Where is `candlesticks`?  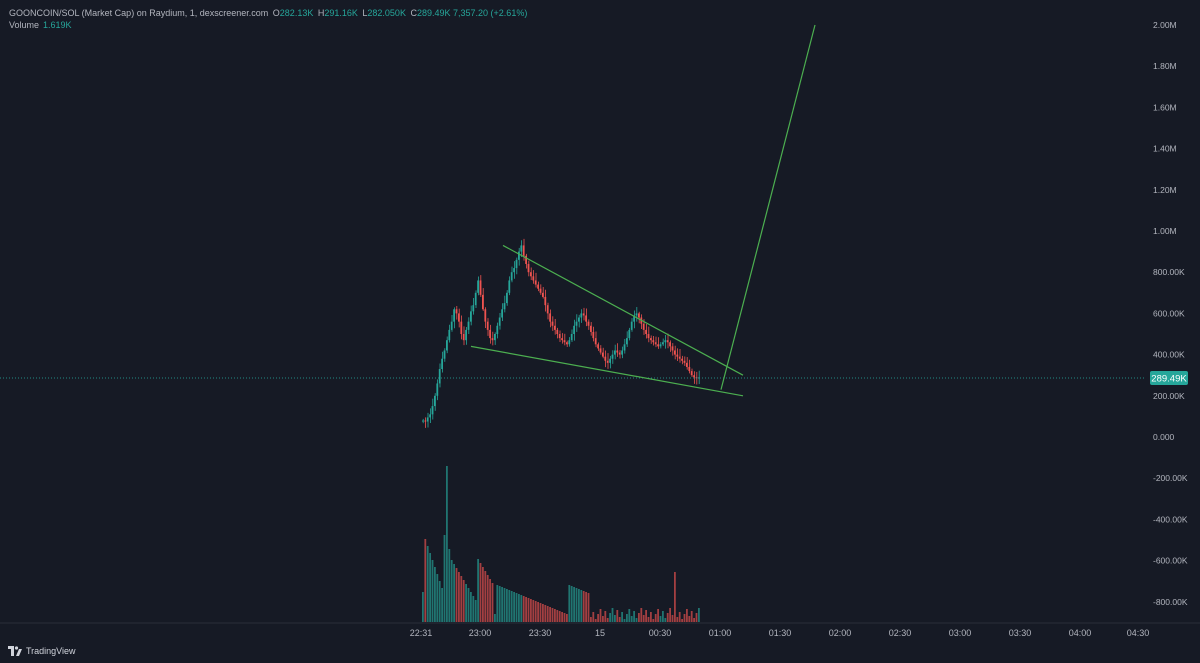 candlesticks is located at coordinates (561, 333).